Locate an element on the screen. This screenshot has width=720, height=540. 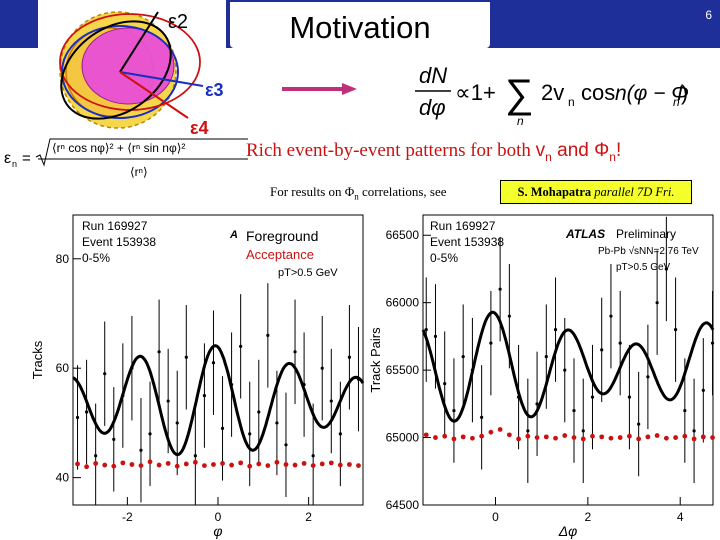
formula-term-sub: n is located at coordinates (571, 102).